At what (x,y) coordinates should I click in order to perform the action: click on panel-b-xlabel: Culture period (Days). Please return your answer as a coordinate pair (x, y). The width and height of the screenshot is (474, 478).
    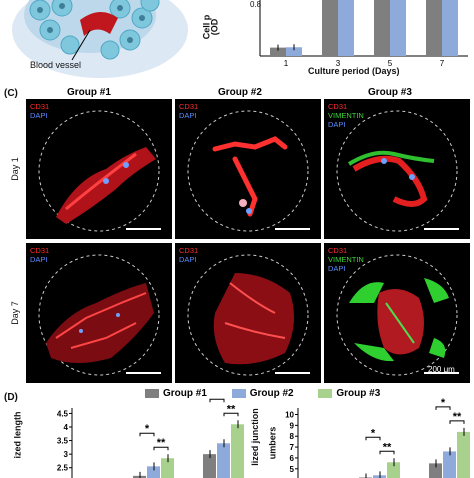
    Looking at the image, I should click on (354, 71).